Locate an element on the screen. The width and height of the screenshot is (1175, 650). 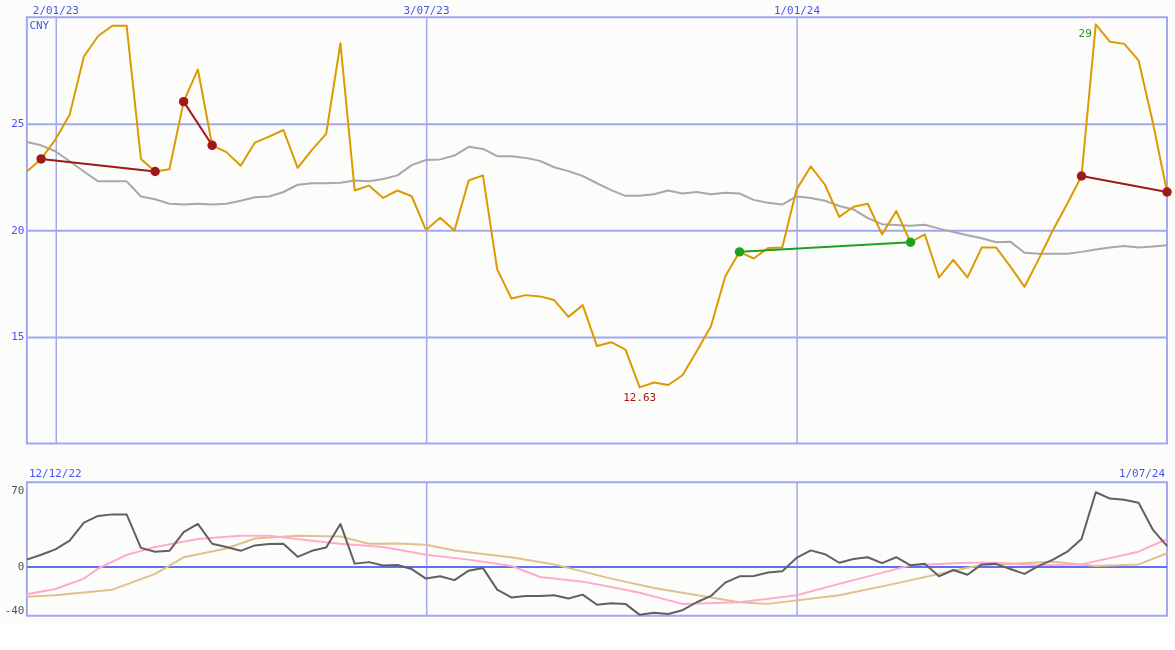
y-tick-label: 0 is located at coordinates (21, 567).